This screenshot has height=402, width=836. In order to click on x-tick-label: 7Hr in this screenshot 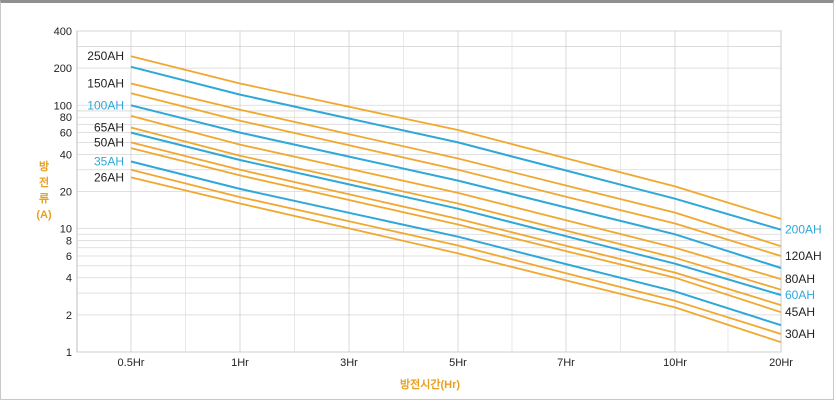, I will do `click(566, 363)`.